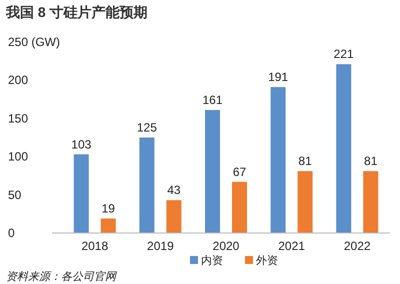 This screenshot has width=400, height=284. Describe the element at coordinates (61, 276) in the screenshot. I see `text: 资料来源：各公司官网` at that location.